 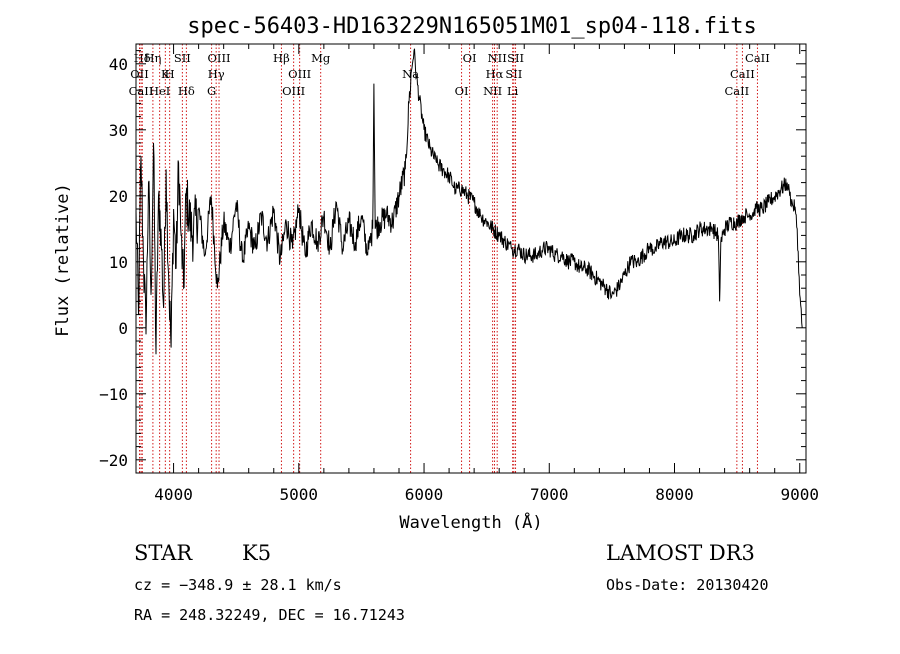 I want to click on line-marker-label: Hγ, so click(x=216, y=74).